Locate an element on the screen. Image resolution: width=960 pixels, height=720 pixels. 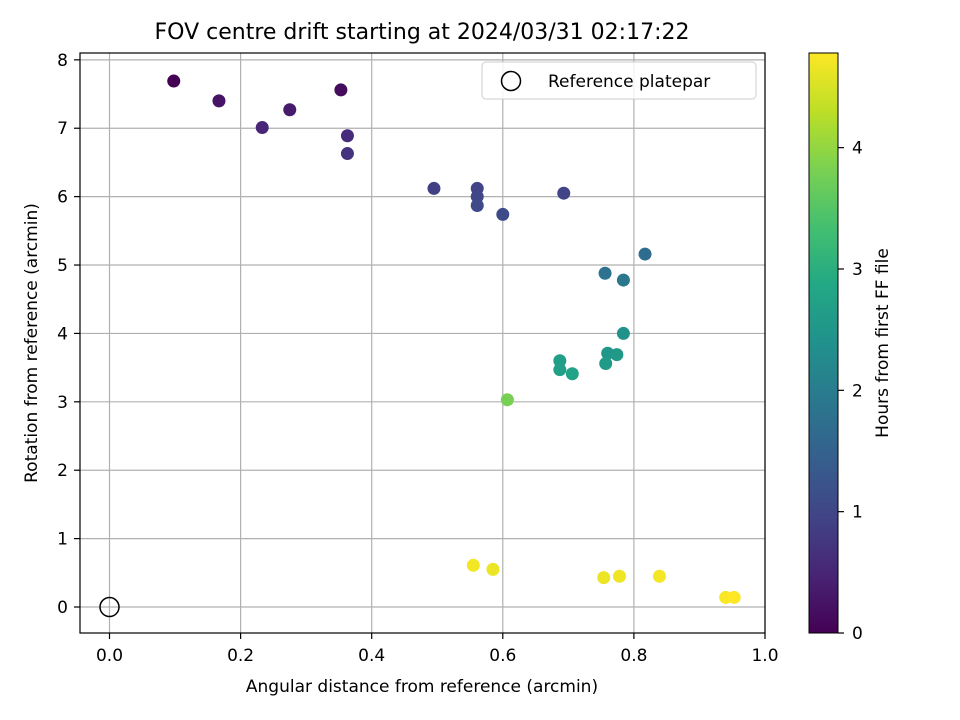
reference-marker-group is located at coordinates (109, 607).